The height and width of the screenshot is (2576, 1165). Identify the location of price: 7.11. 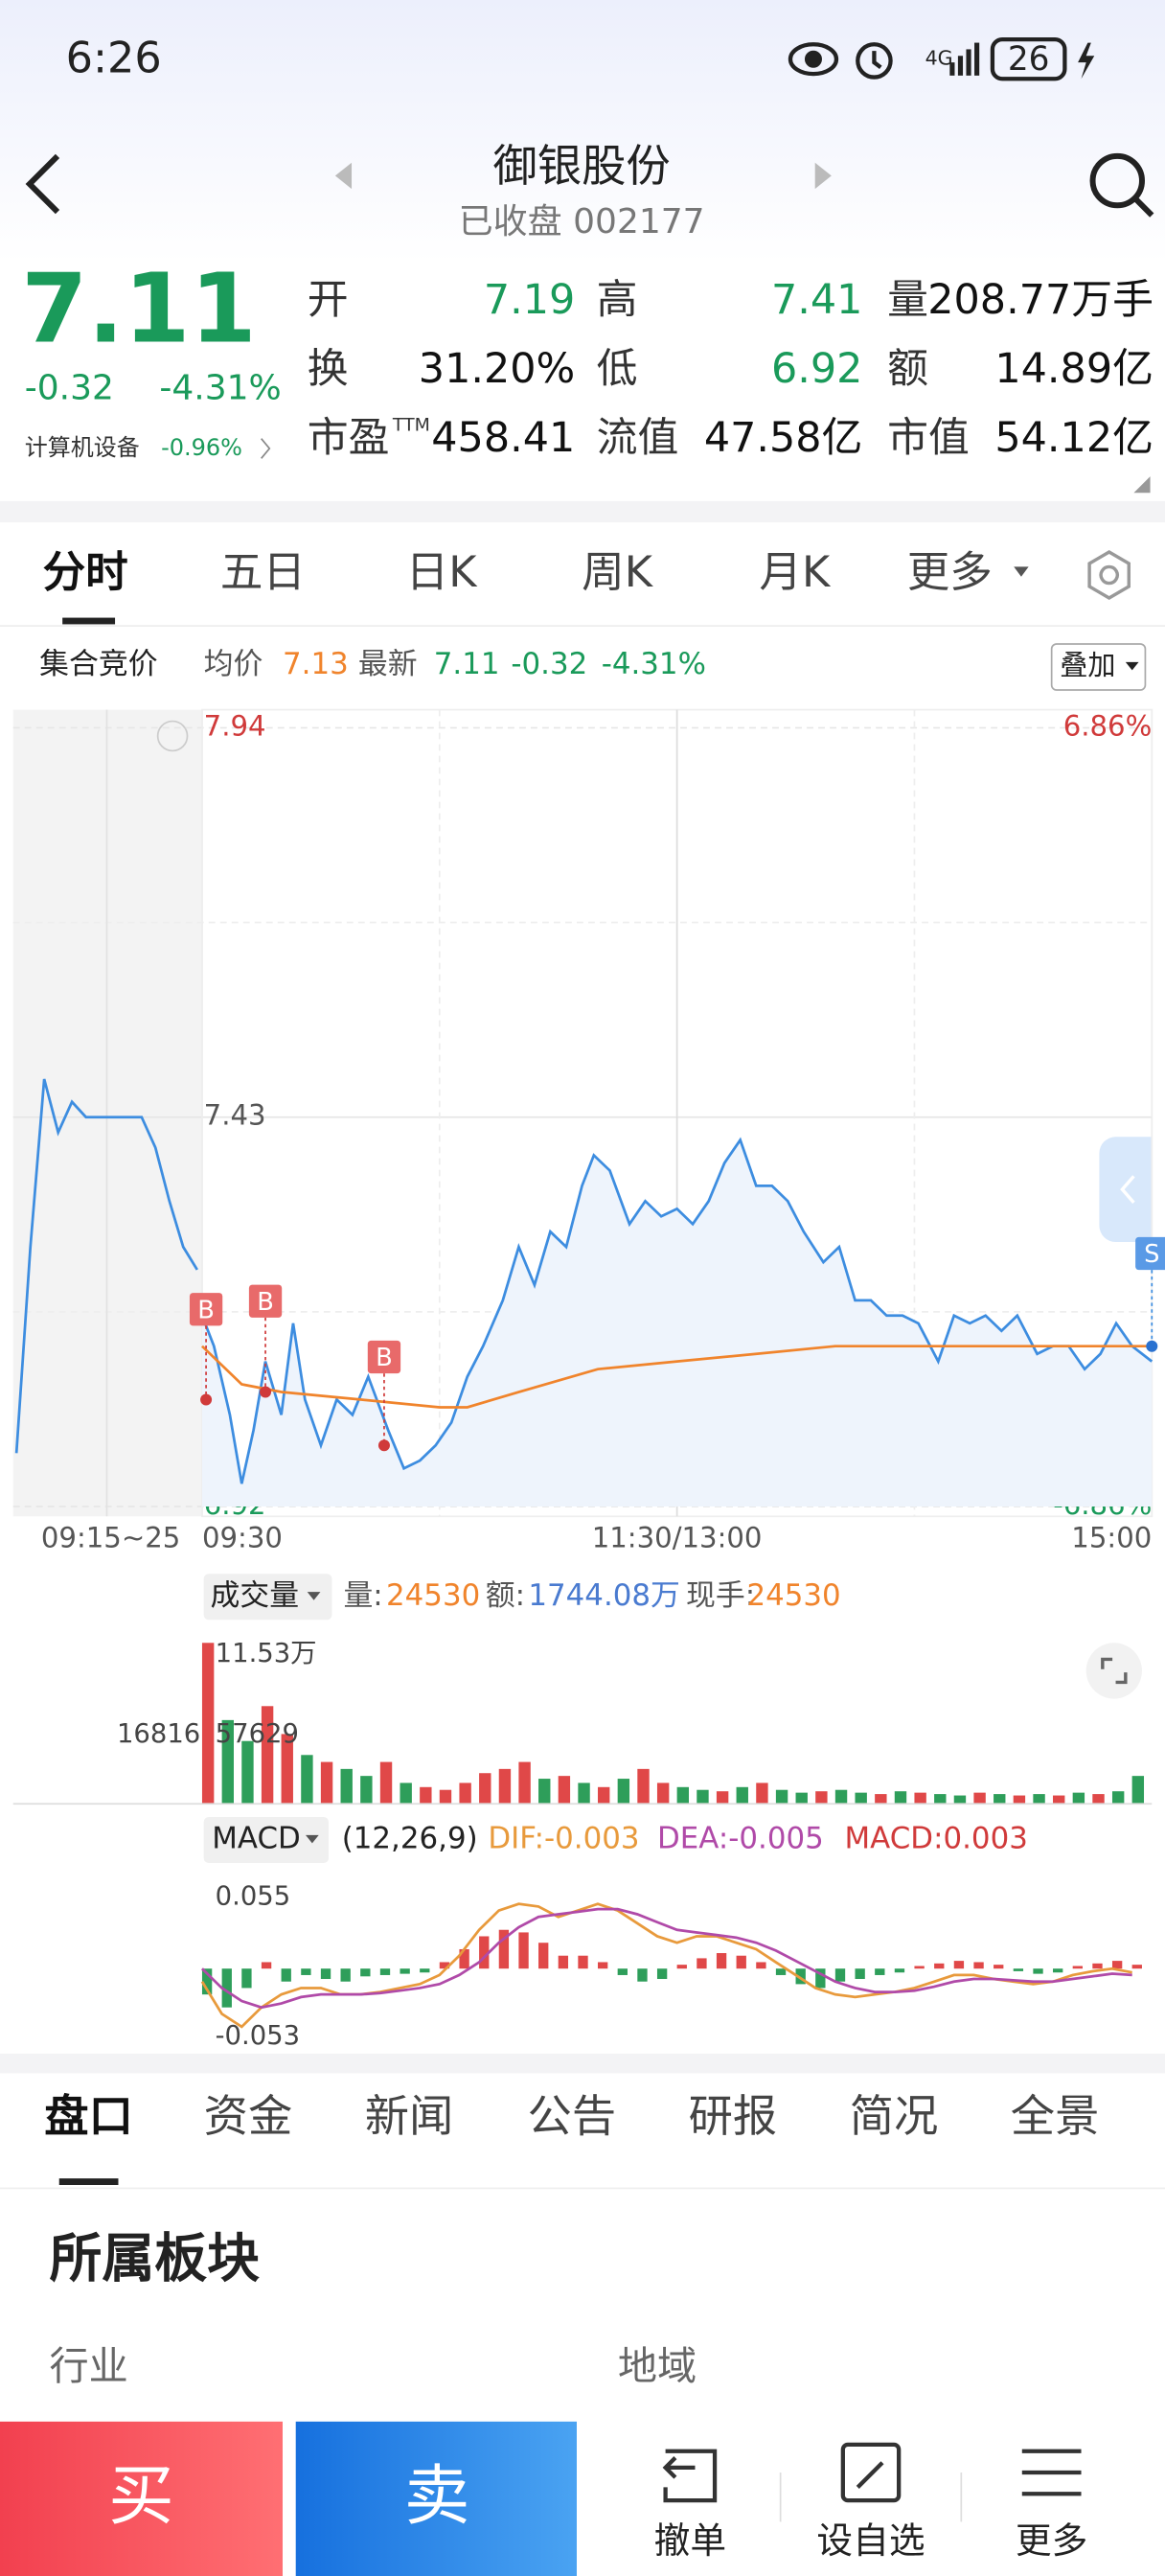
(138, 310).